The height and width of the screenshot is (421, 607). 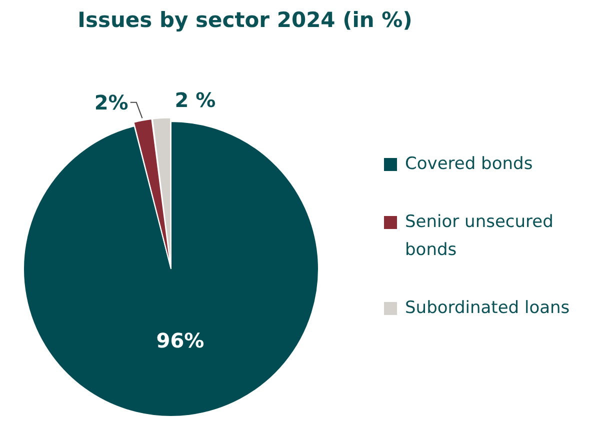 What do you see at coordinates (111, 102) in the screenshot?
I see `data-label: 2%` at bounding box center [111, 102].